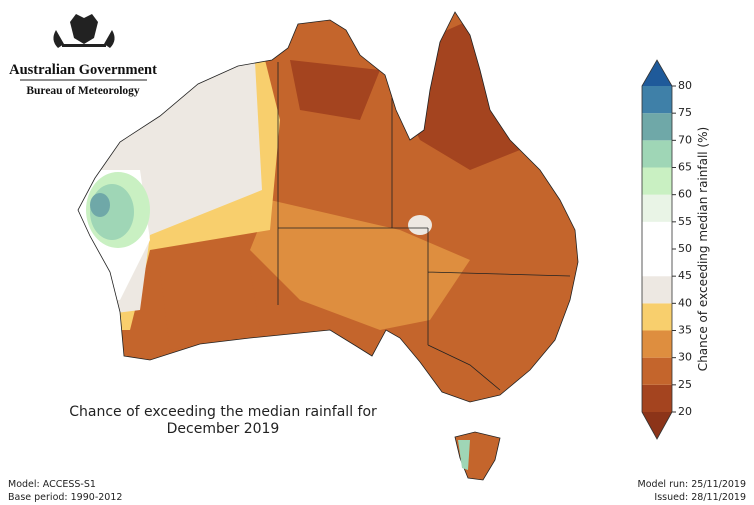 The image size is (754, 505). Describe the element at coordinates (223, 429) in the screenshot. I see `map-title: December 2019` at that location.